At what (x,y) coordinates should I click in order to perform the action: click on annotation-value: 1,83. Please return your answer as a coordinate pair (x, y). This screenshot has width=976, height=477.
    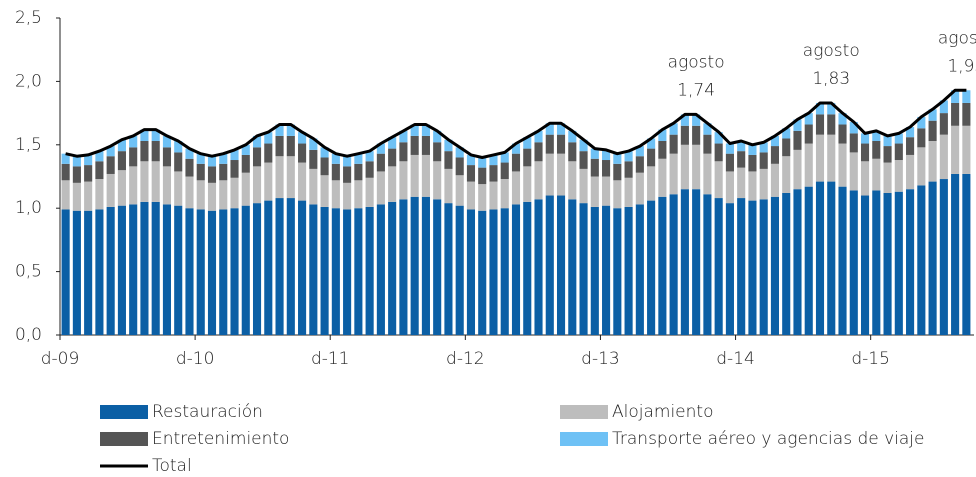
    Looking at the image, I should click on (831, 79).